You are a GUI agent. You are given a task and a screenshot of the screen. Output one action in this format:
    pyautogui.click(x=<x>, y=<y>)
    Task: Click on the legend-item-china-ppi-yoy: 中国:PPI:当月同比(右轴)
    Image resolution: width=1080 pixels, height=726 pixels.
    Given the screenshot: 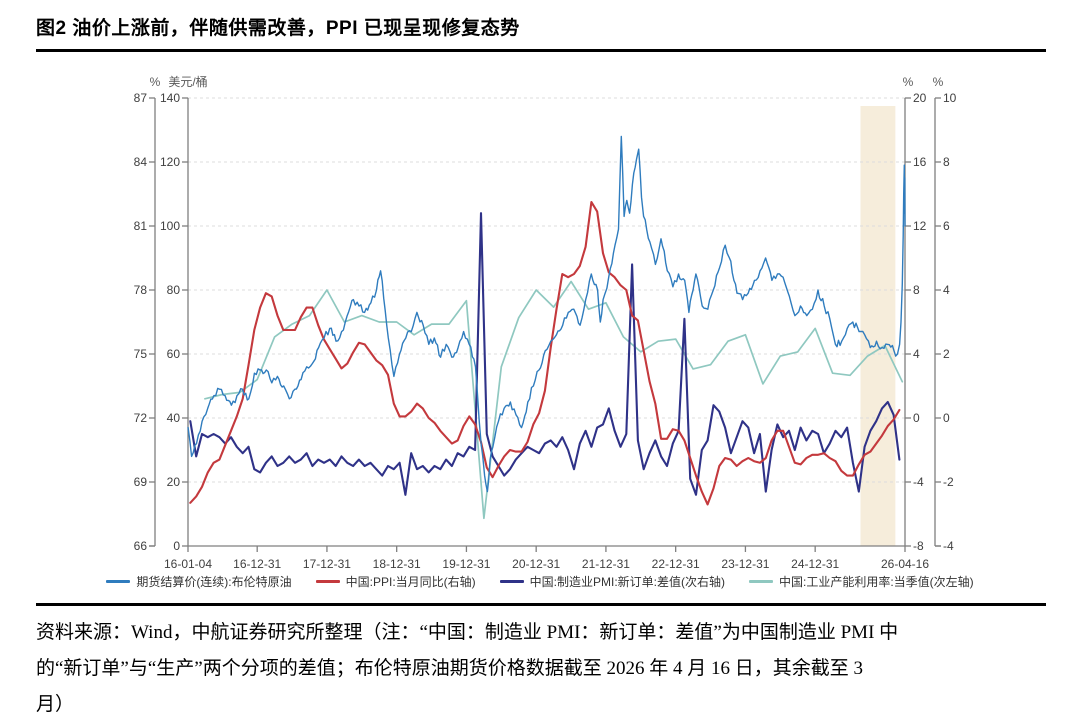 What is the action you would take?
    pyautogui.click(x=395, y=581)
    